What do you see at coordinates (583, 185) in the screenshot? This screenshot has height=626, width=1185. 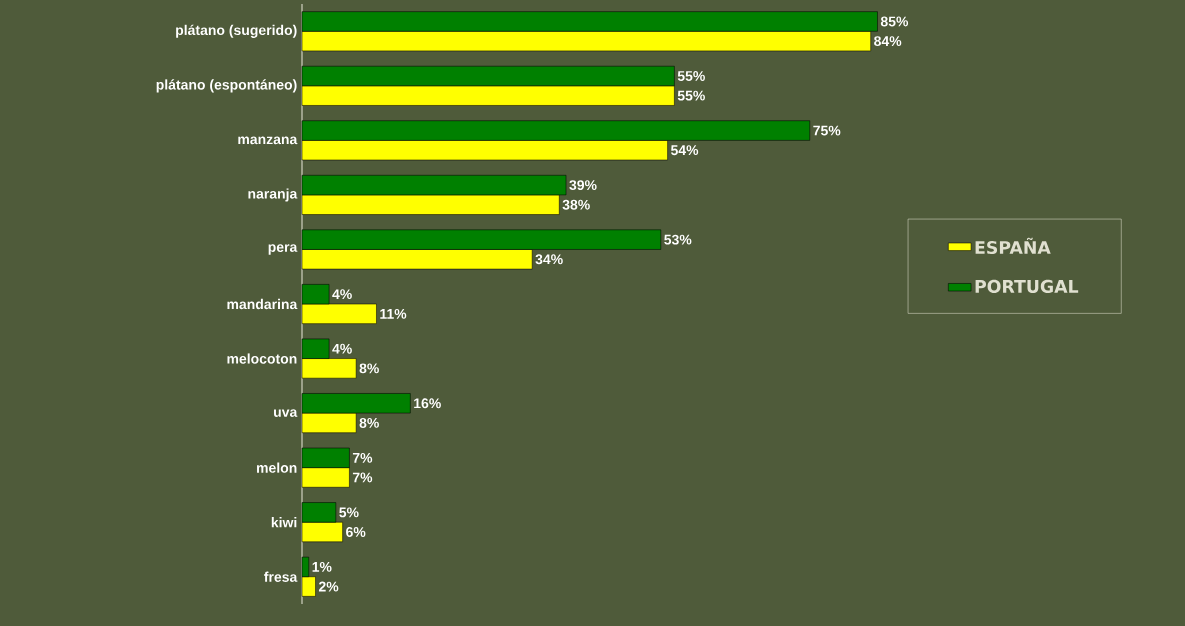 I see `data-label: 39%` at bounding box center [583, 185].